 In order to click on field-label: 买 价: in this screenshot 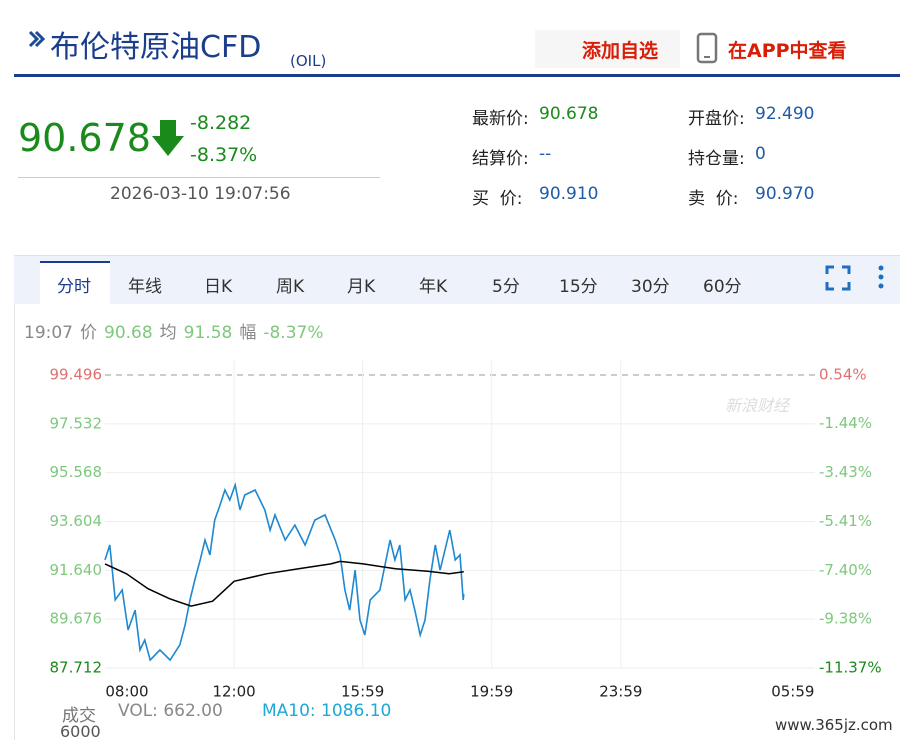, I will do `click(497, 199)`.